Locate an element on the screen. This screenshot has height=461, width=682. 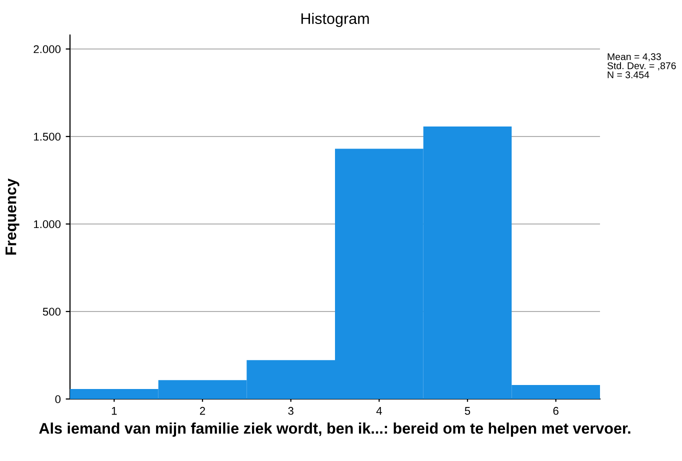
y-tick-label: 1.500 is located at coordinates (47, 136).